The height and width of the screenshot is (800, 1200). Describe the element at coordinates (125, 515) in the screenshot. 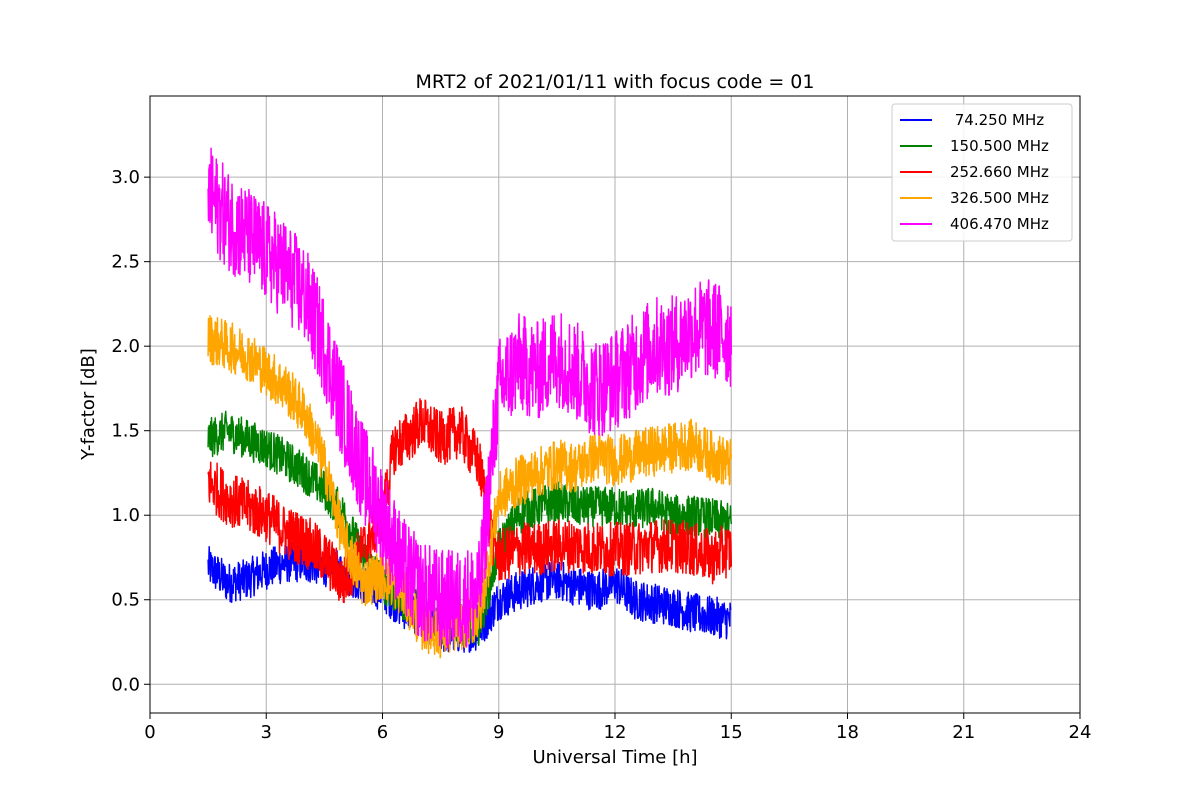

I see `y-tick-label: 1.0` at that location.